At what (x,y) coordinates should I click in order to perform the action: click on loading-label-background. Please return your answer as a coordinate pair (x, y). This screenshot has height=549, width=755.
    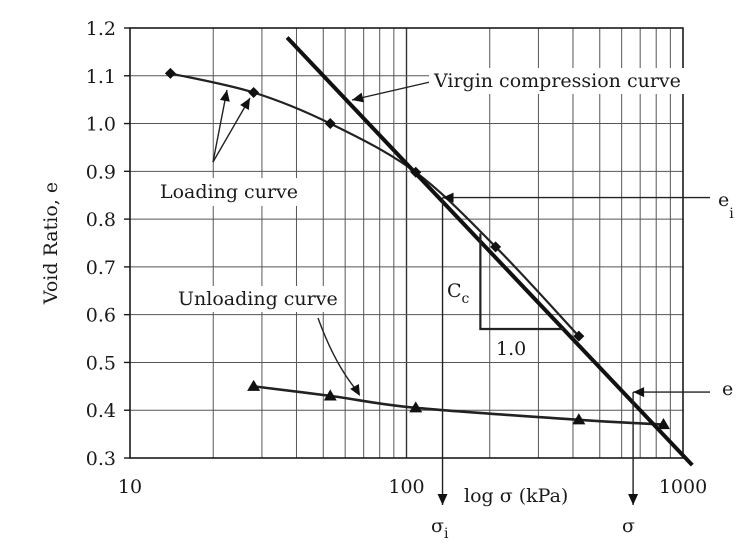
    Looking at the image, I should click on (229, 192).